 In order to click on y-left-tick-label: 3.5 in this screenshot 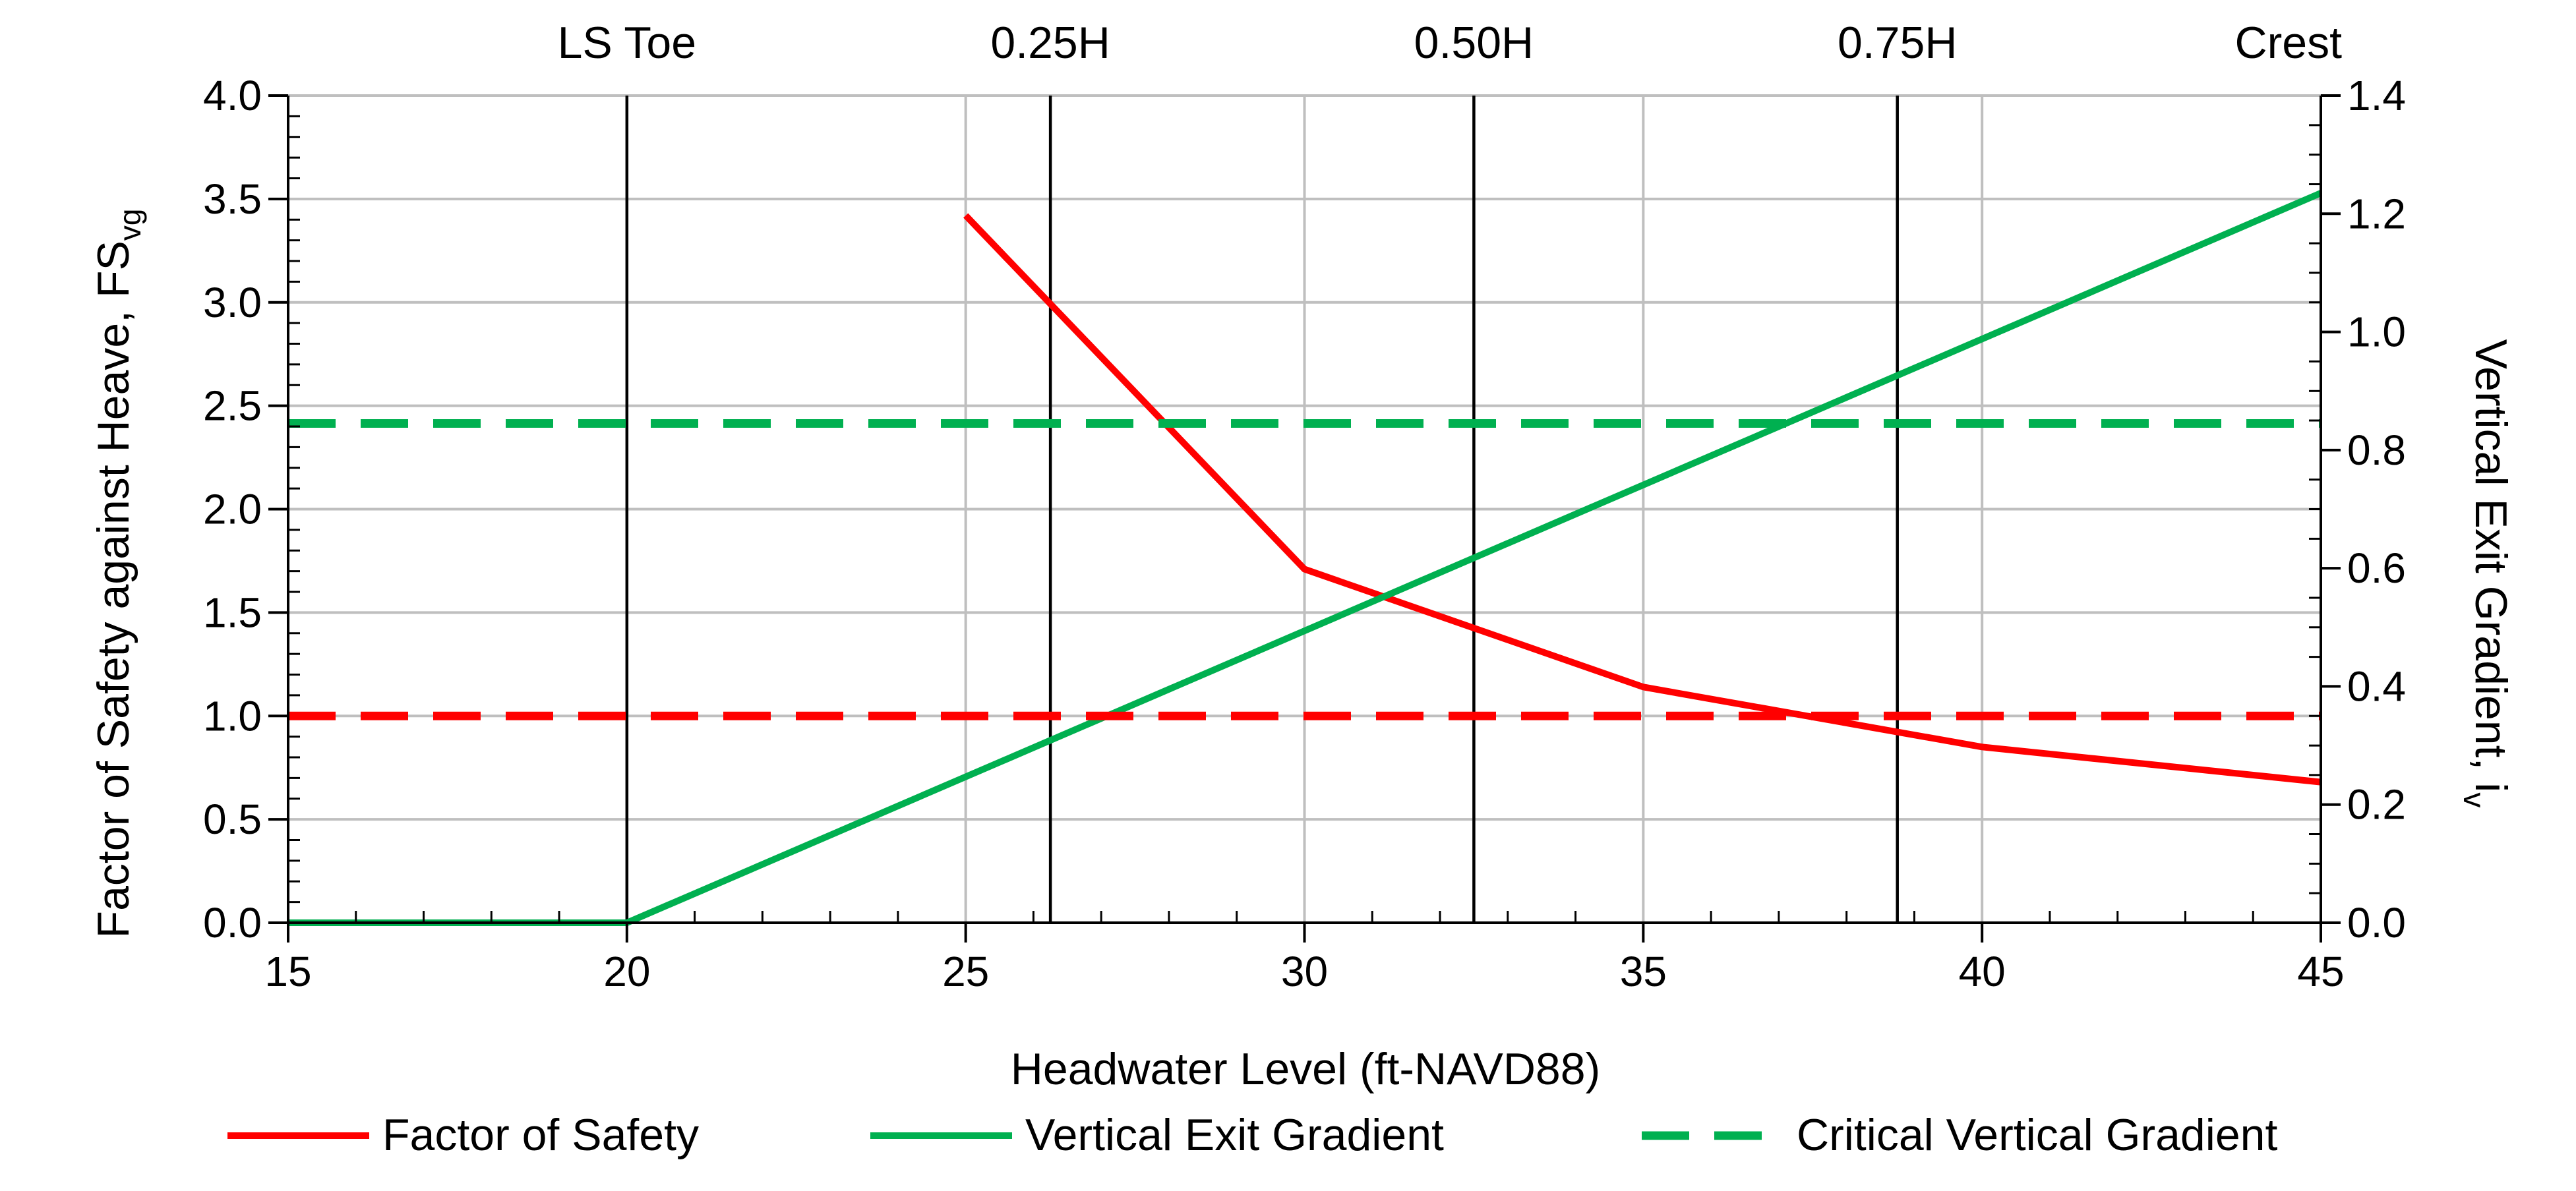, I will do `click(233, 199)`.